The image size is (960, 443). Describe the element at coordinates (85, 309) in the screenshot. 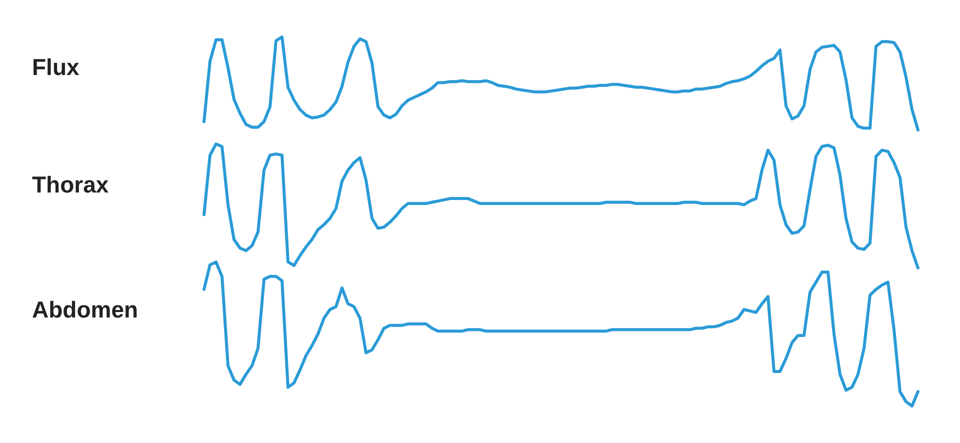

I see `text: Abdomen` at that location.